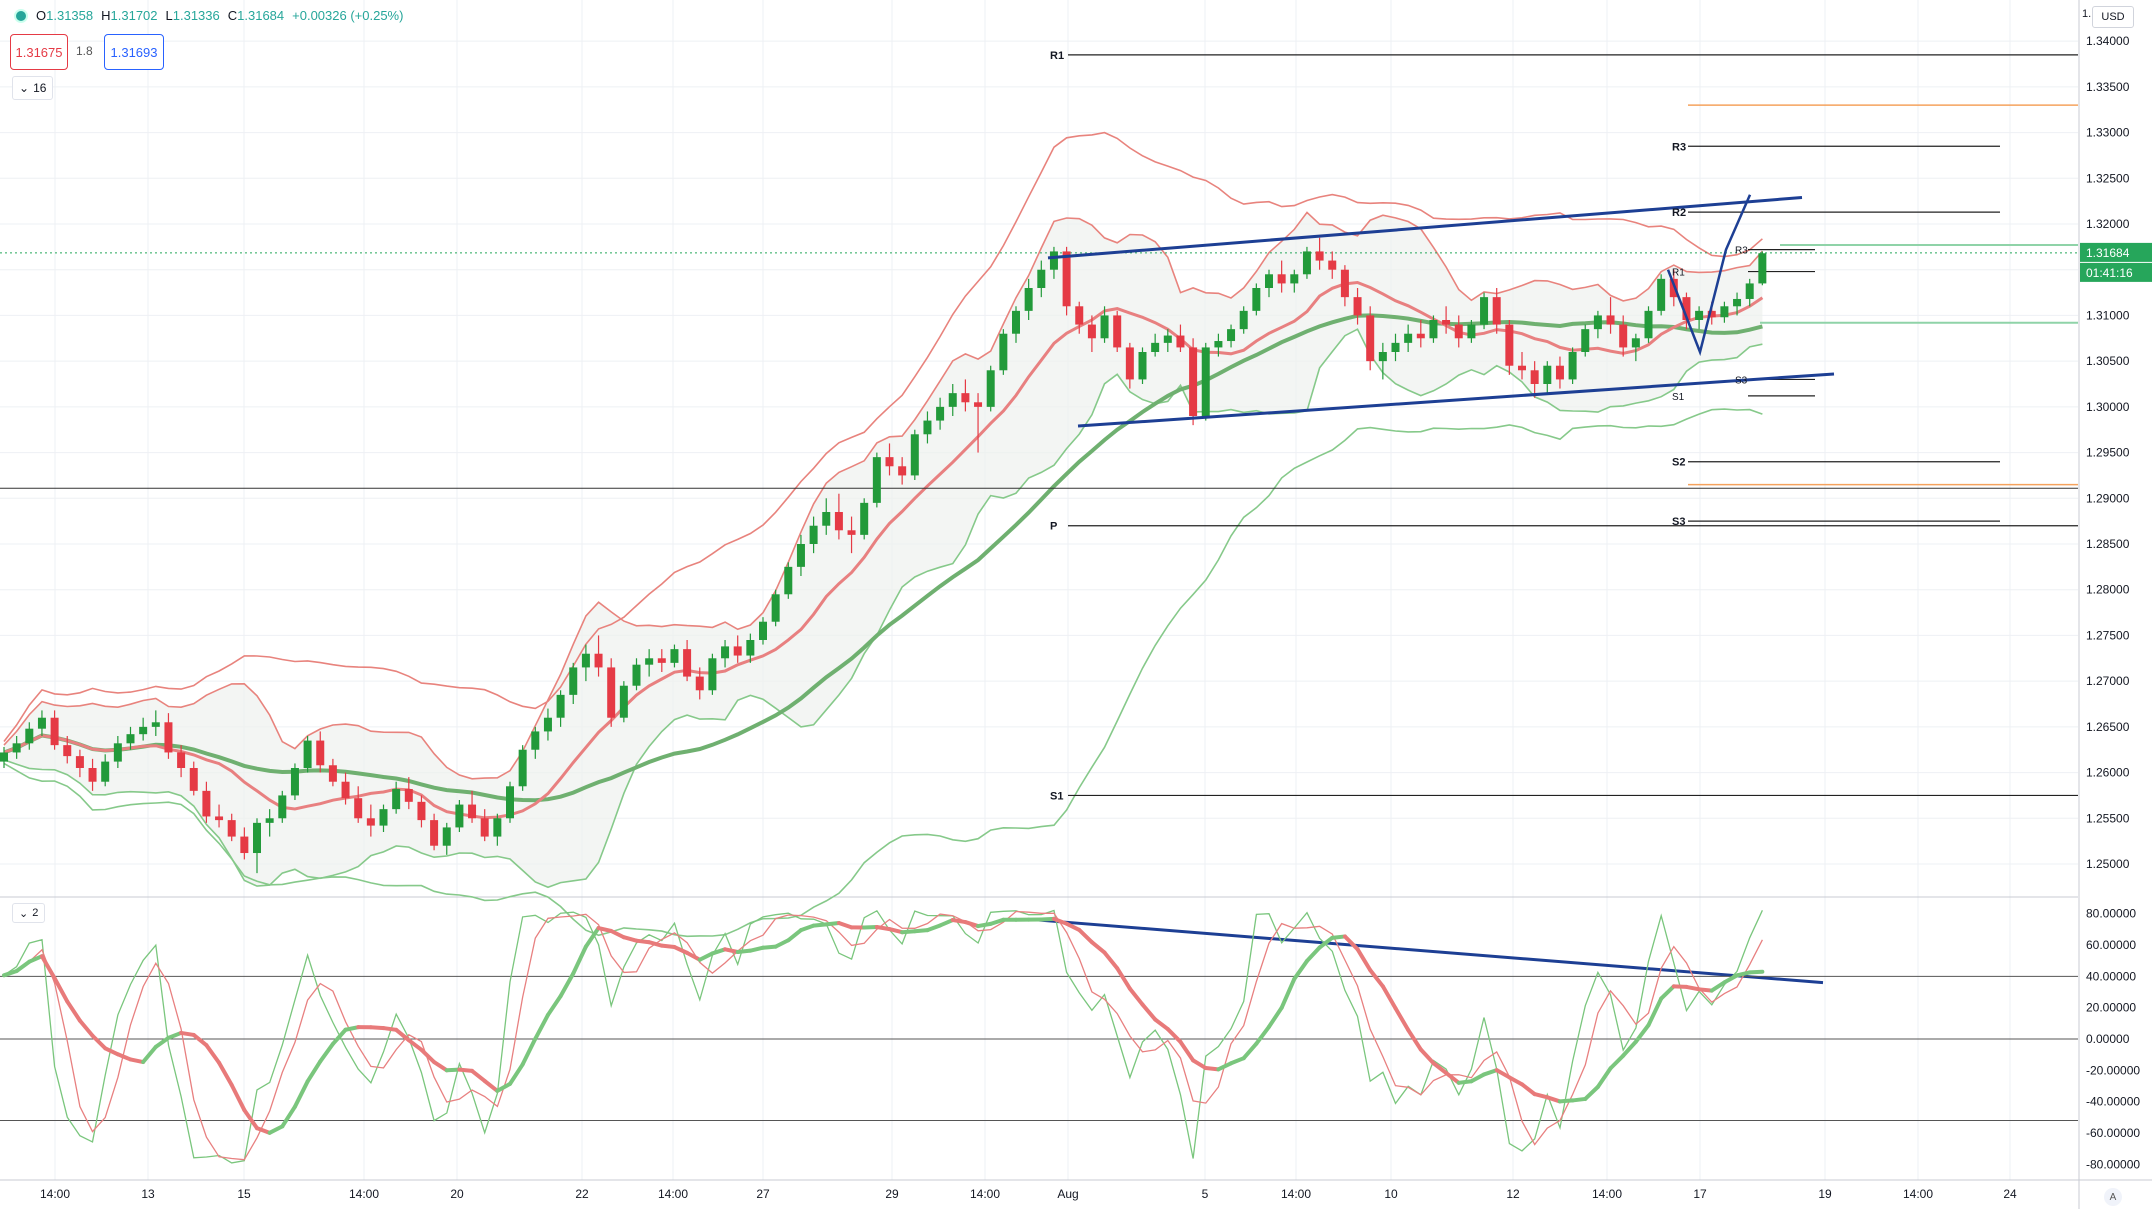 The image size is (2152, 1209). Describe the element at coordinates (2087, 14) in the screenshot. I see `axis-top-partial: 1.` at that location.